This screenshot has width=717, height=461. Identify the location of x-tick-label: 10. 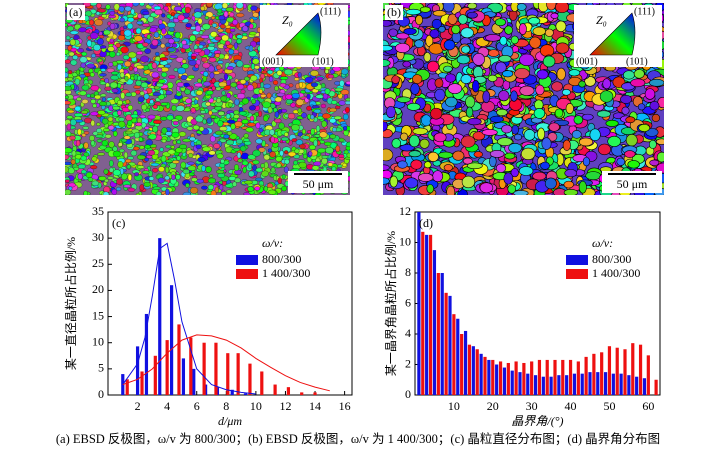
(256, 406).